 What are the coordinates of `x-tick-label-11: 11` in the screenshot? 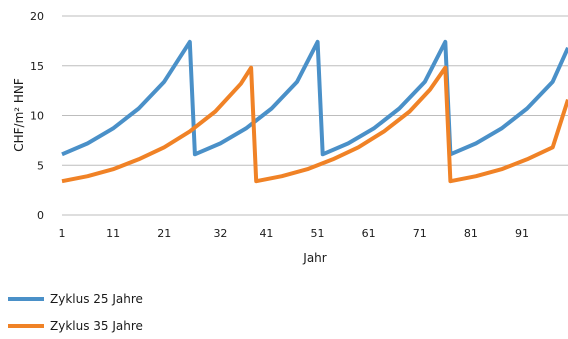 It's located at (113, 233).